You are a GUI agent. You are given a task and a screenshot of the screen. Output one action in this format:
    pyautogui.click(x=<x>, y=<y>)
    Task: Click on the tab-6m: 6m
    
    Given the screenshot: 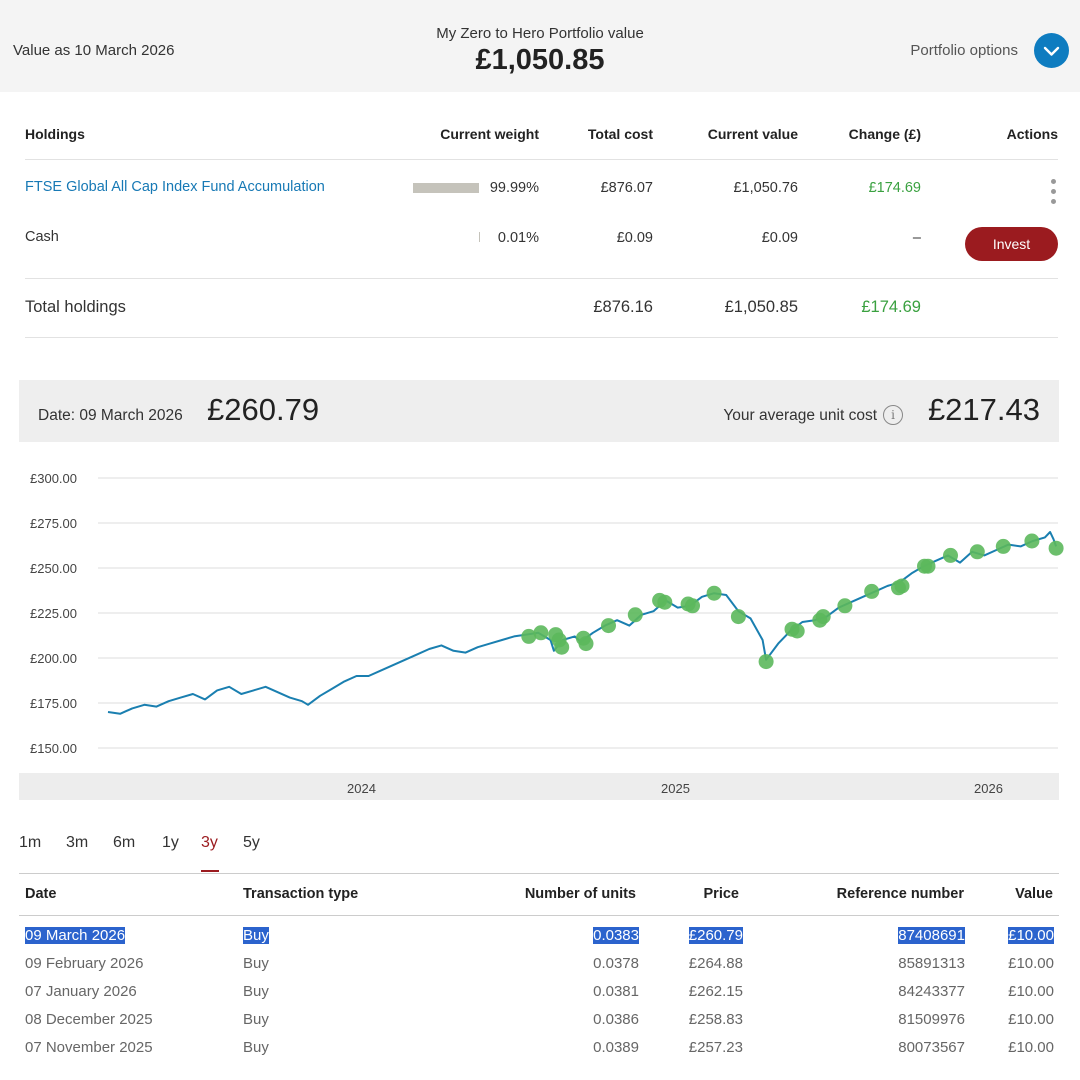 What is the action you would take?
    pyautogui.click(x=124, y=842)
    